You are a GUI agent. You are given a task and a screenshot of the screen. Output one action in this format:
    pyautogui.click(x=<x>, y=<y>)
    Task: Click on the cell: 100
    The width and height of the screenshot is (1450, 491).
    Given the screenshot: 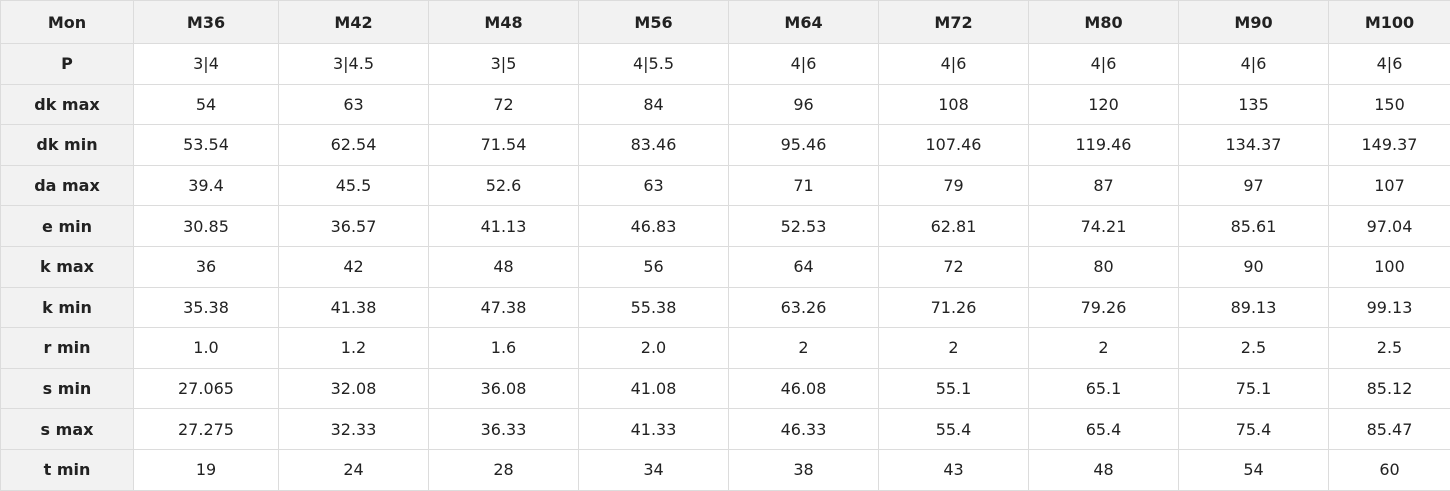 What is the action you would take?
    pyautogui.click(x=1389, y=266)
    